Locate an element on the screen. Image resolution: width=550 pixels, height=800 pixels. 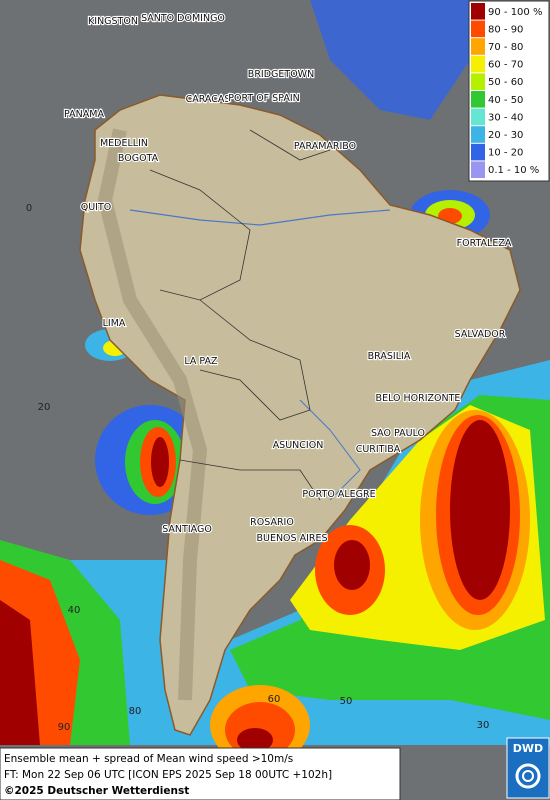
grid-label: 60 is located at coordinates (274, 699).